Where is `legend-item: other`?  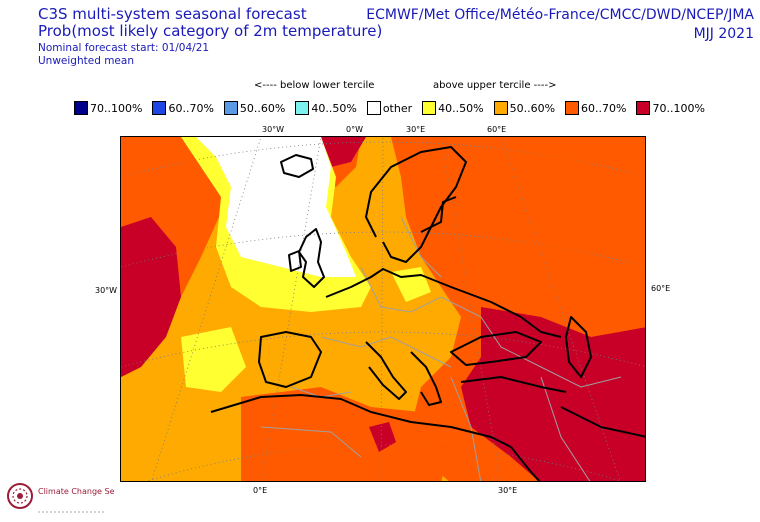 legend-item: other is located at coordinates (389, 108).